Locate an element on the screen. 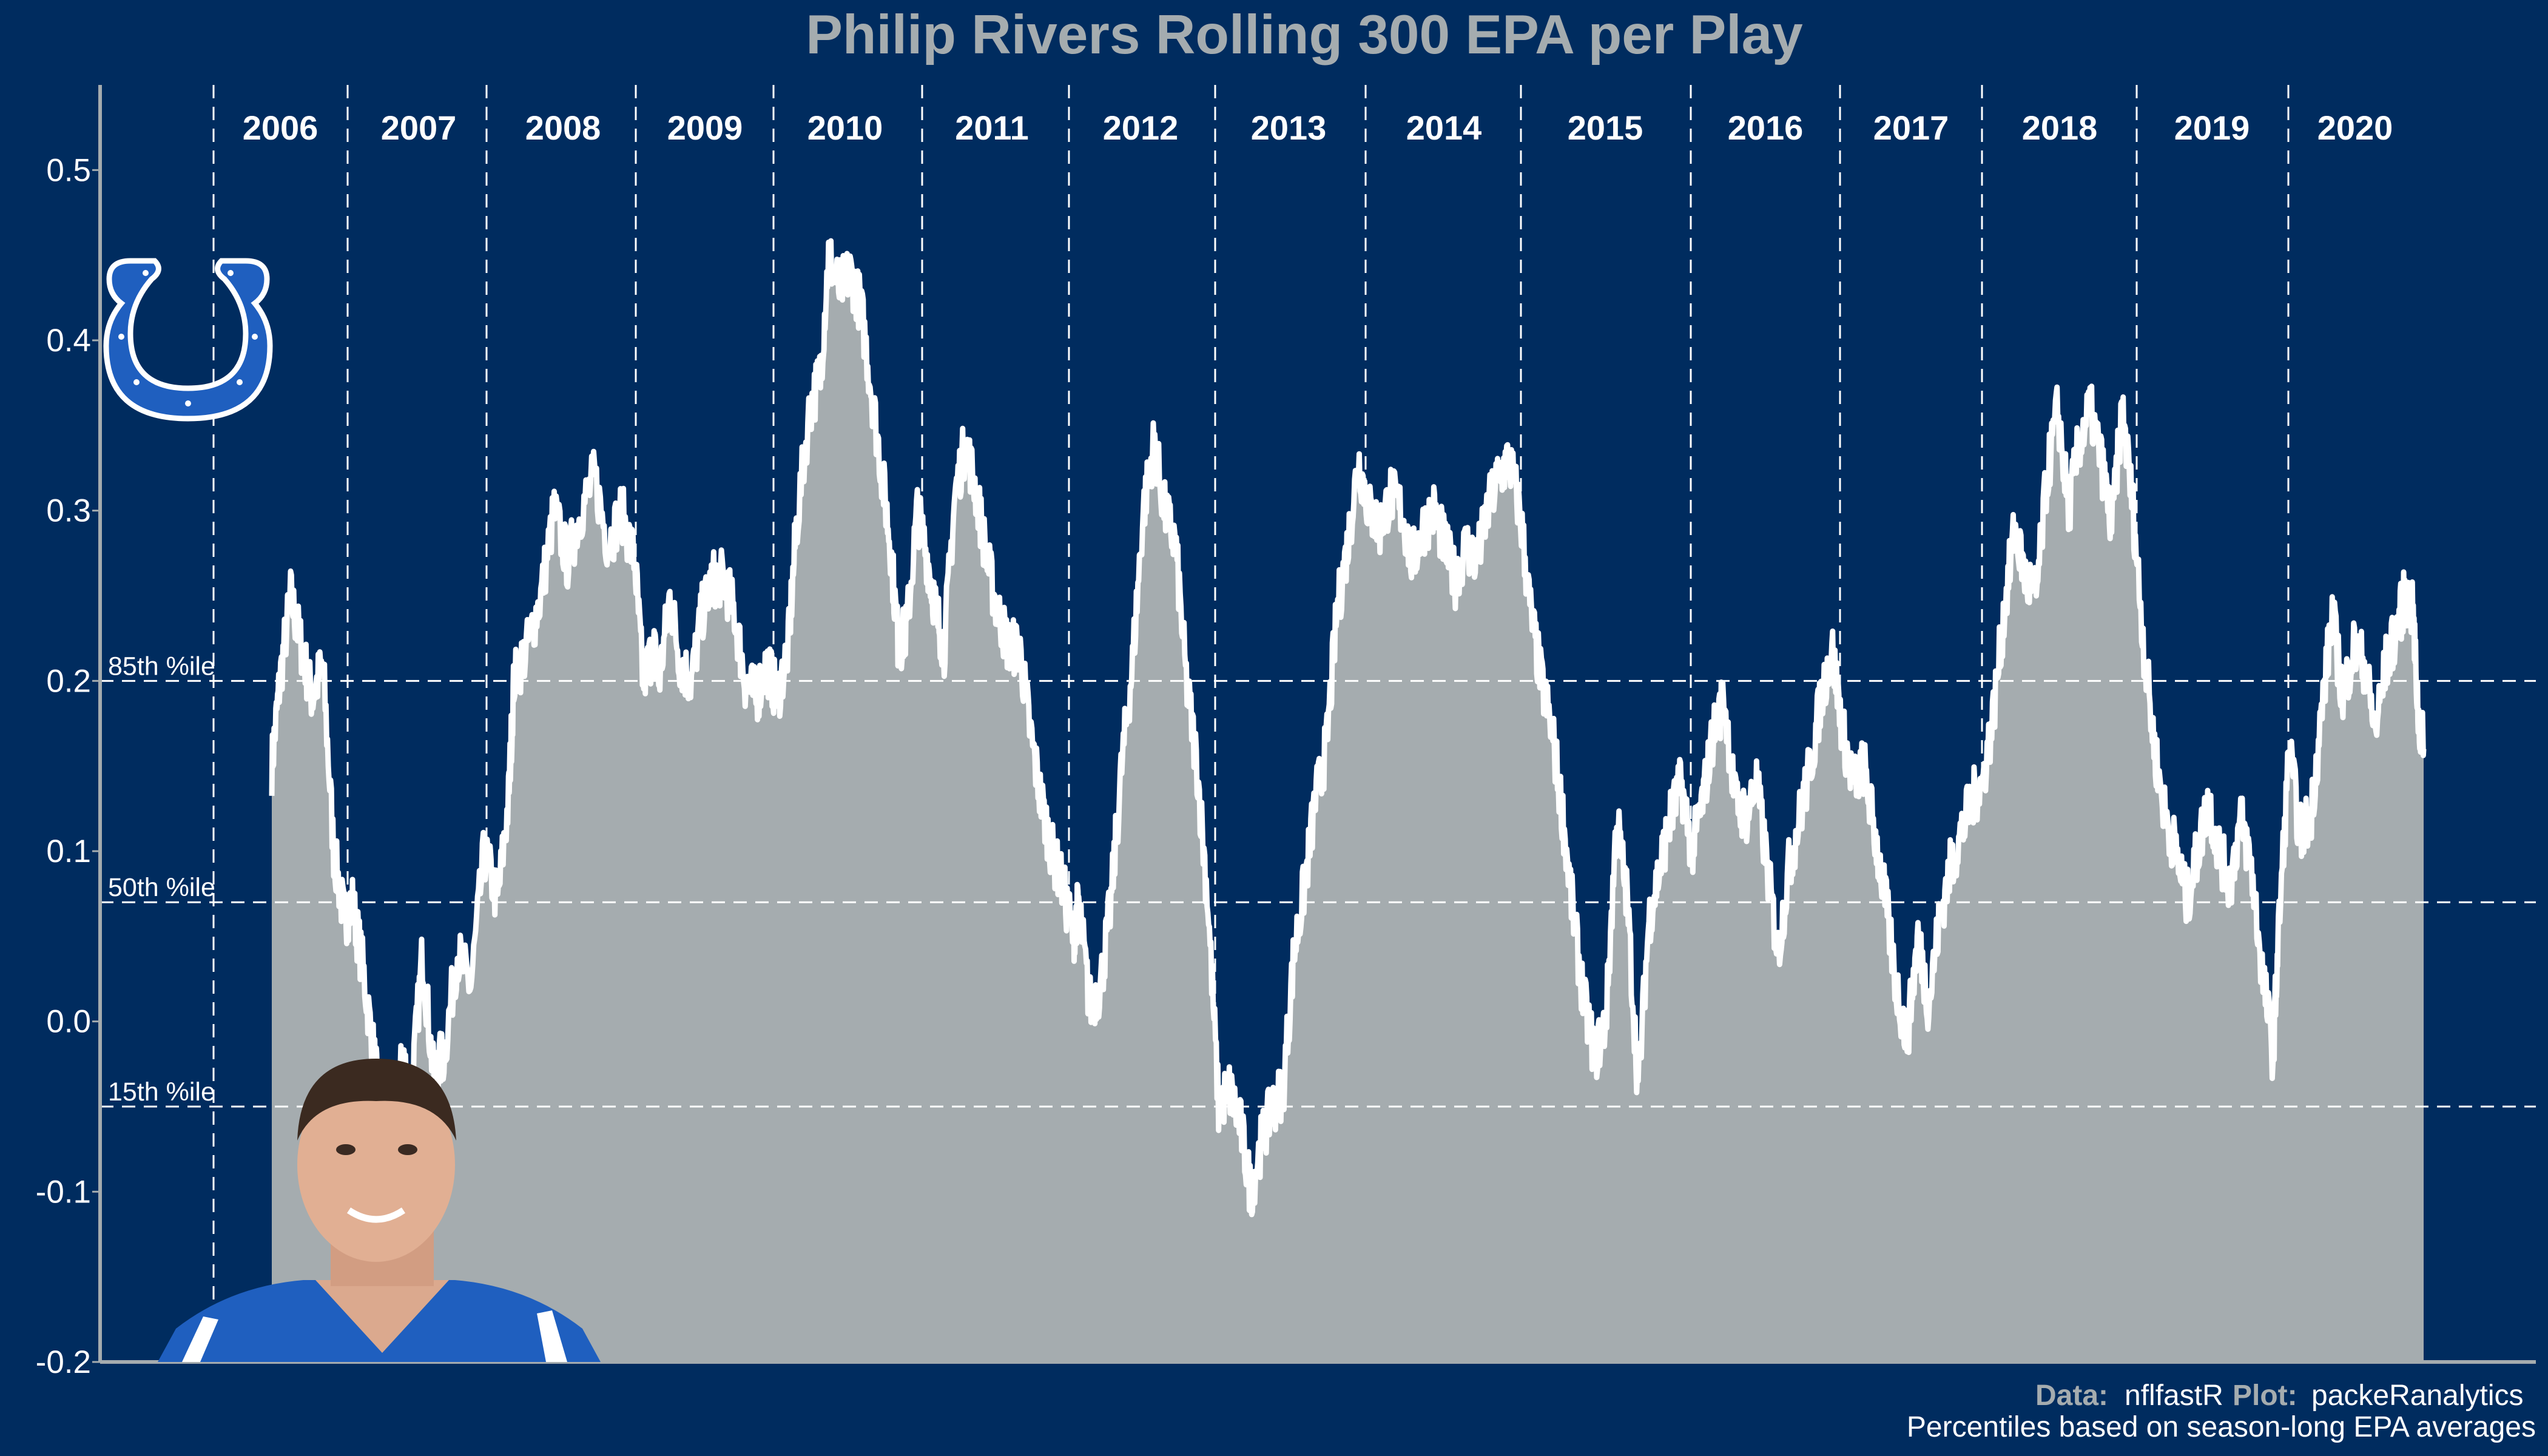 This screenshot has height=1456, width=2548. y-tick-label: 0.5 is located at coordinates (68, 170).